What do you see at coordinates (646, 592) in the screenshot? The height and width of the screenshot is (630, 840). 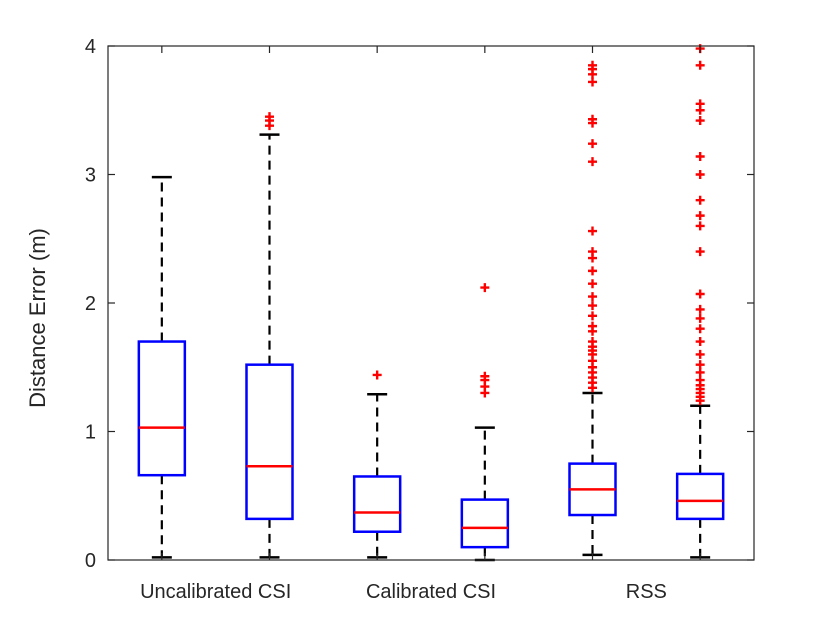 I see `x-category-label: RSS` at bounding box center [646, 592].